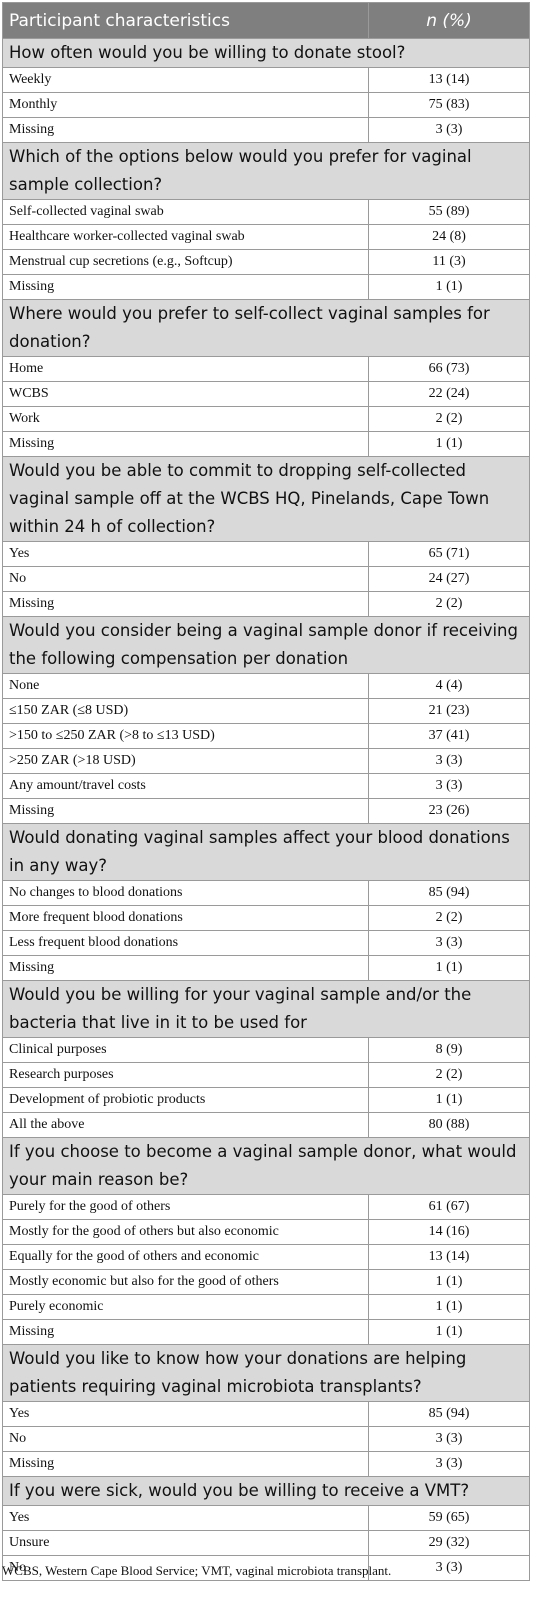  I want to click on row-label: Self-collected vaginal swab, so click(185, 212).